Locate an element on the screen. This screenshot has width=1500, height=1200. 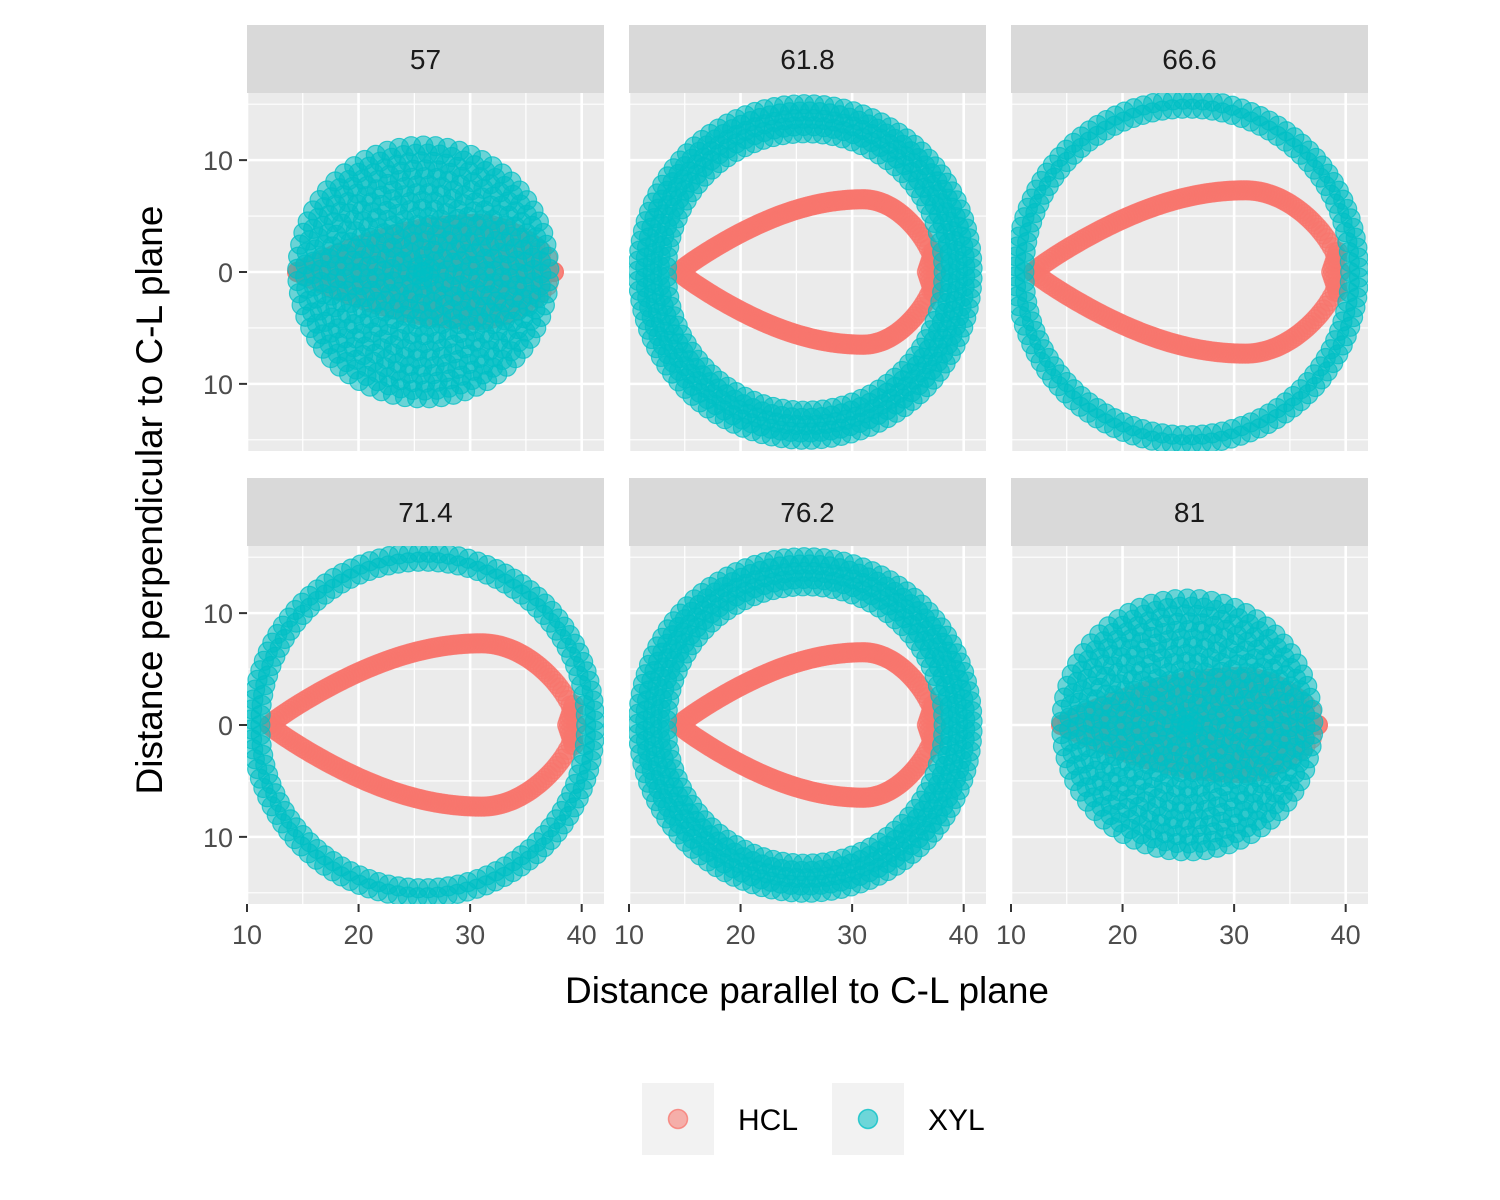
facet-strip-label: 57 is located at coordinates (425, 59).